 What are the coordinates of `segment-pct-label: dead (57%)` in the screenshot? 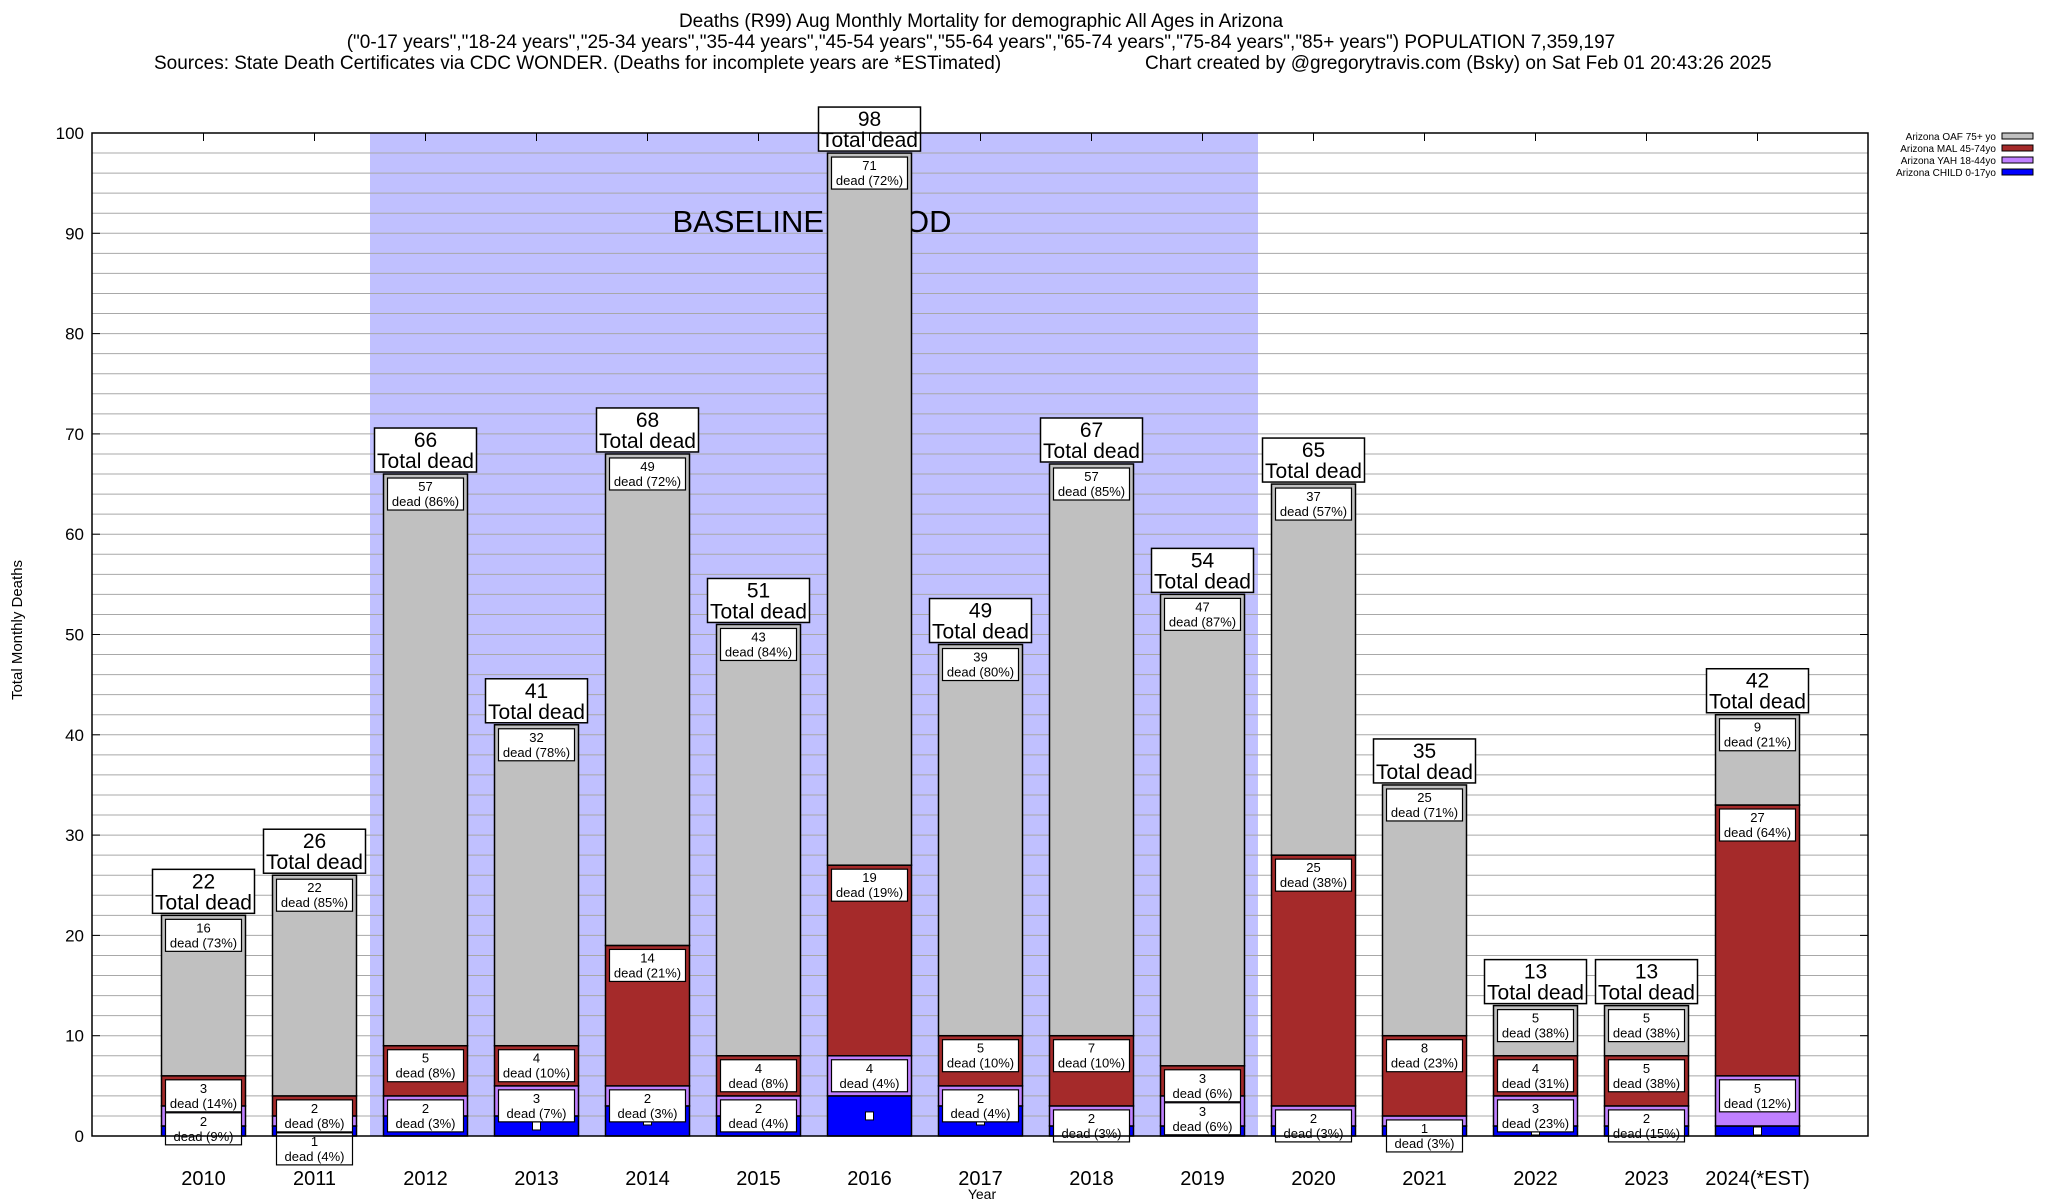 It's located at (1313, 511).